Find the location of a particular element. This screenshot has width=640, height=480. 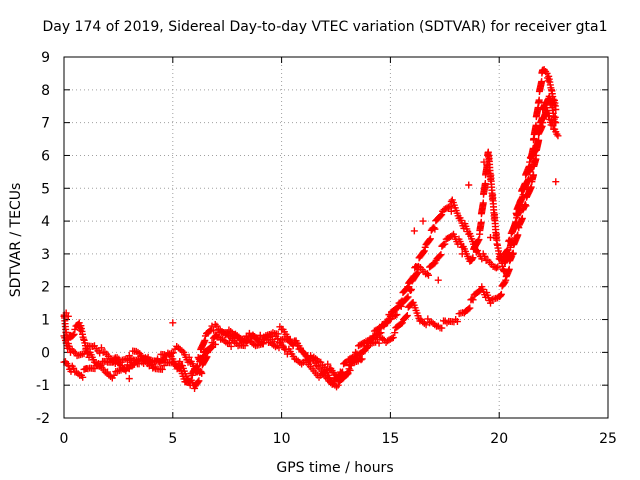

x-tick-label: 5 is located at coordinates (172, 439).